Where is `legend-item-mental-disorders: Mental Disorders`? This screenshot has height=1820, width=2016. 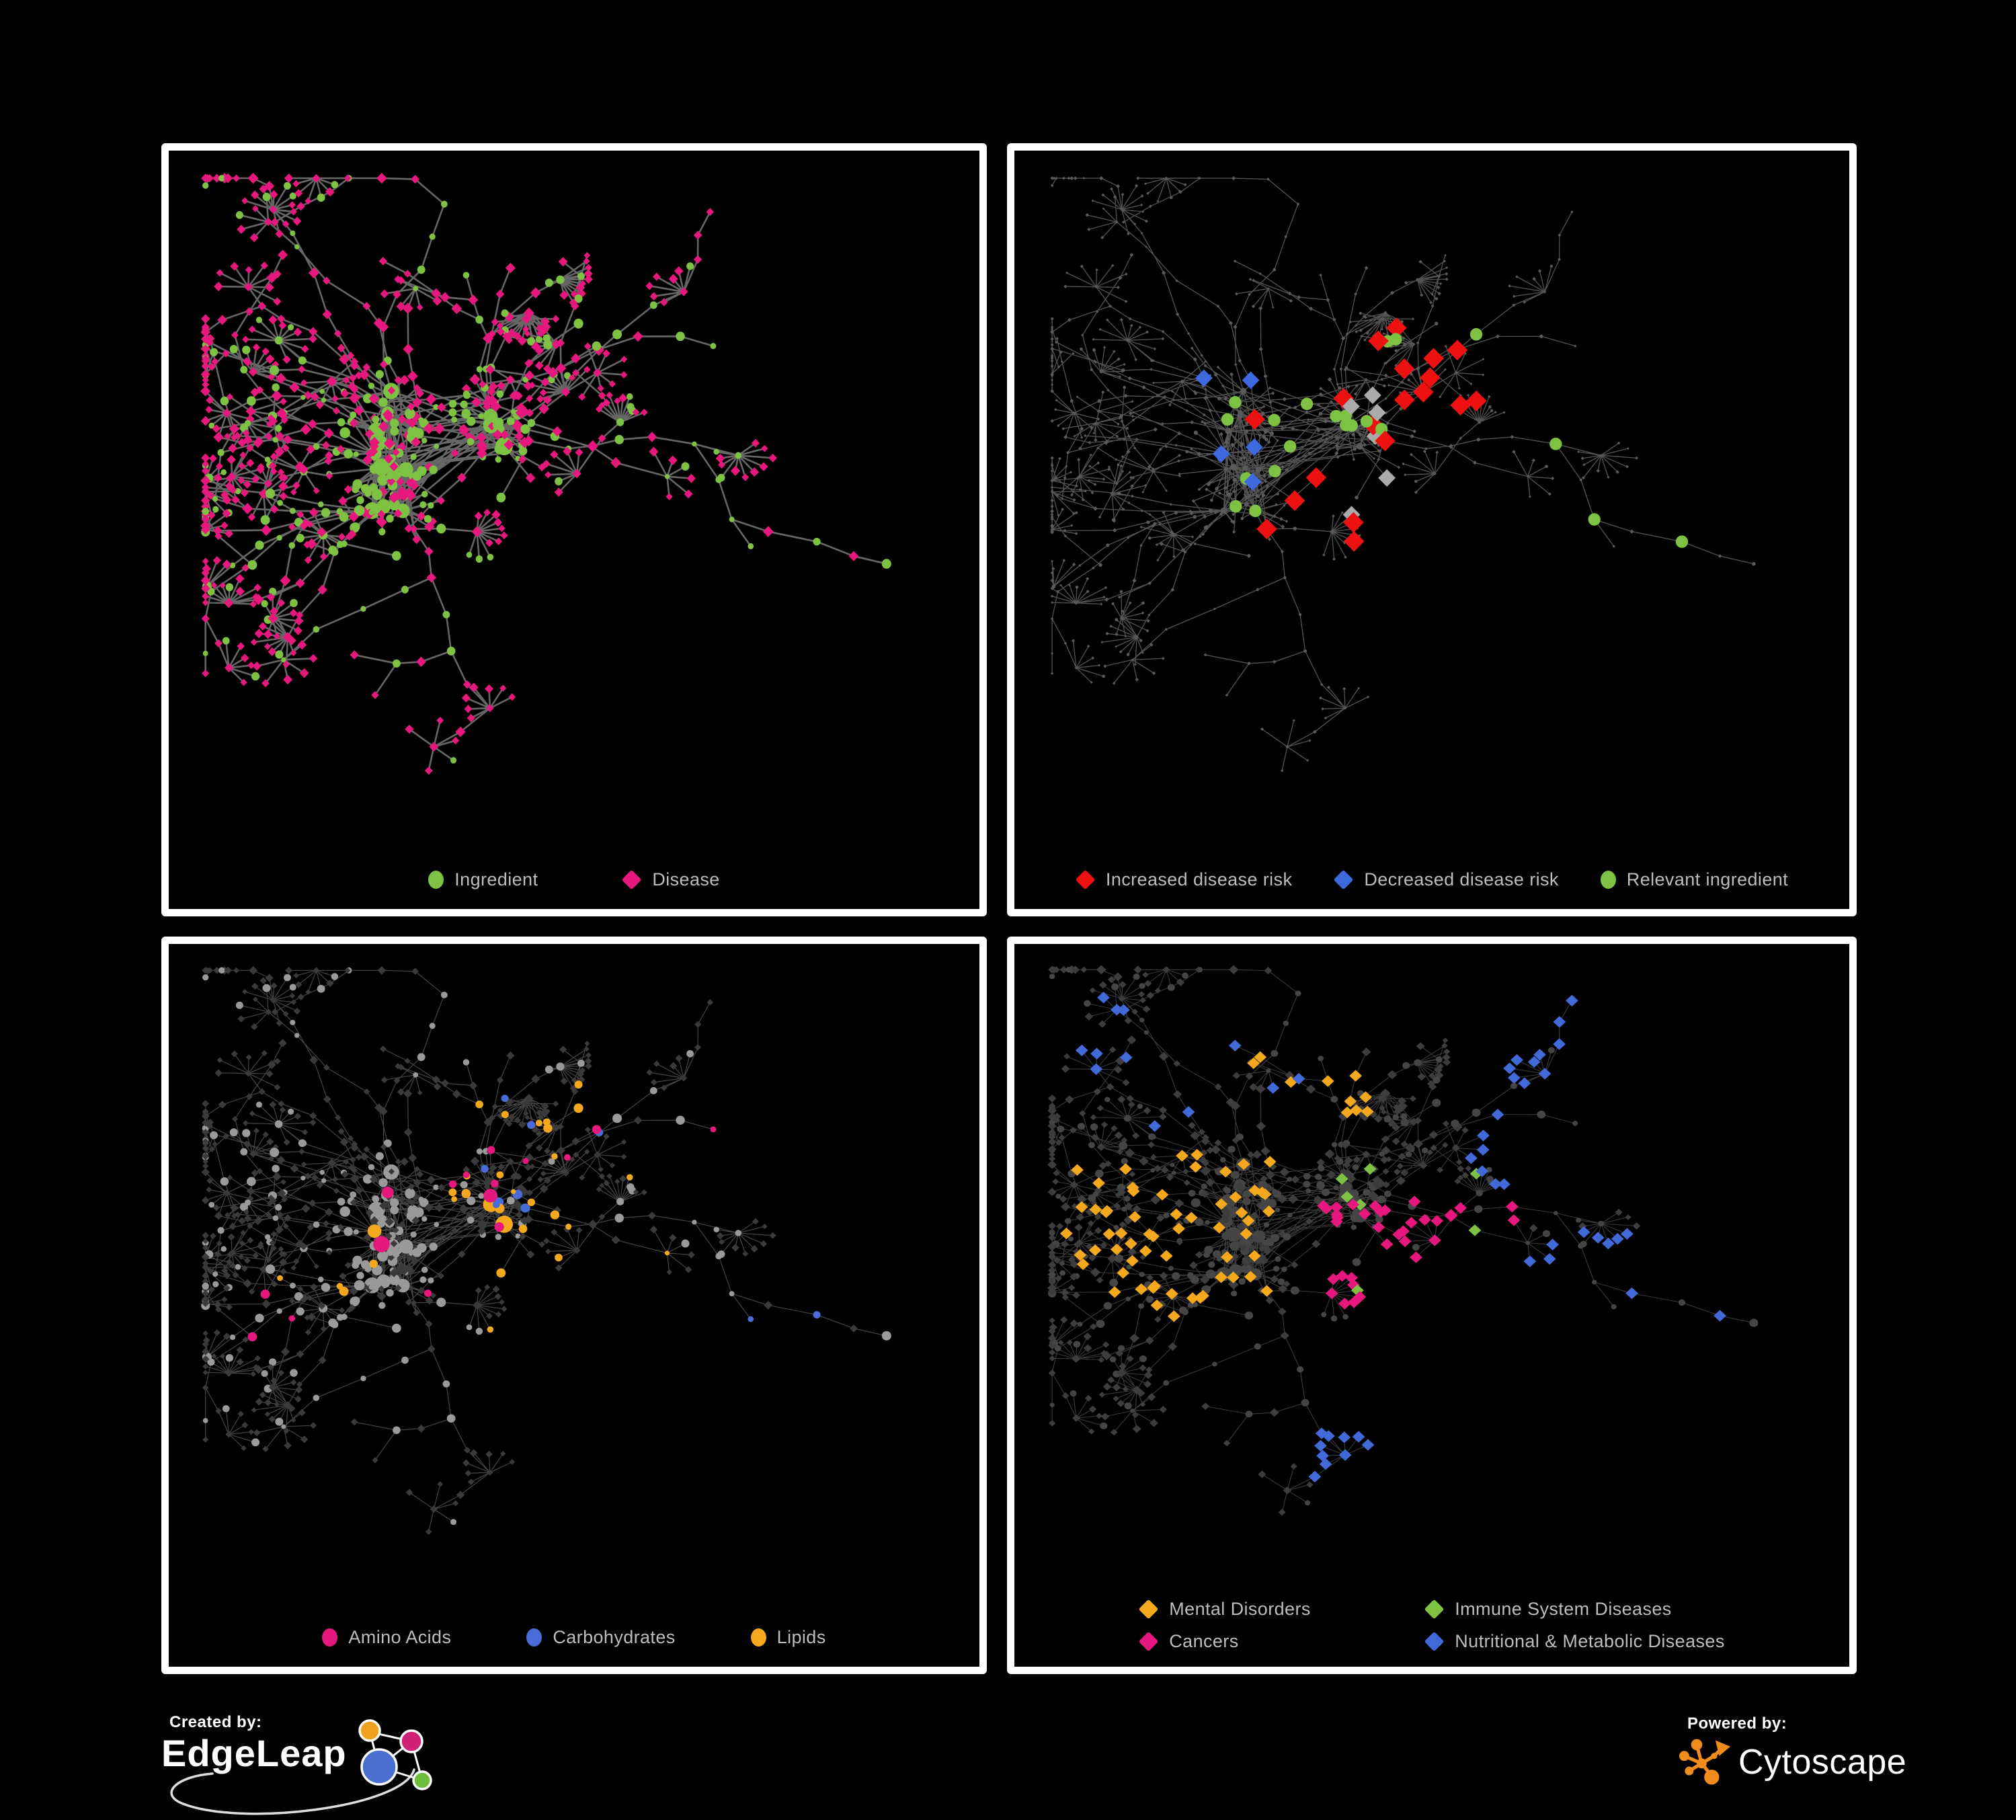 legend-item-mental-disorders: Mental Disorders is located at coordinates (1281, 1609).